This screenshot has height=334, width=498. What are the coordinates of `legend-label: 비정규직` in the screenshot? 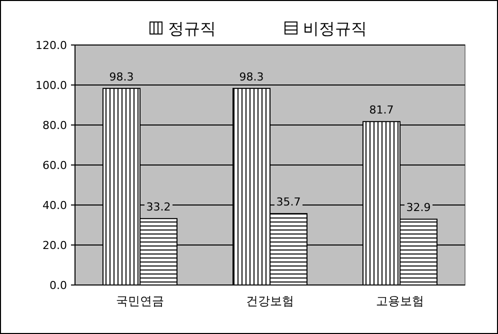 It's located at (335, 28).